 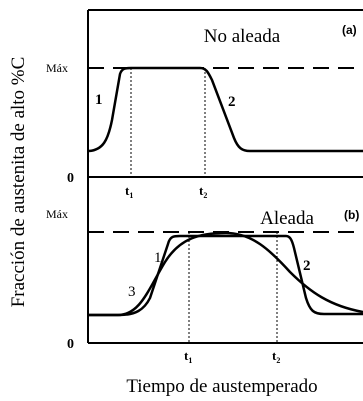 What do you see at coordinates (132, 292) in the screenshot?
I see `panel-b-curve-label-3: 3` at bounding box center [132, 292].